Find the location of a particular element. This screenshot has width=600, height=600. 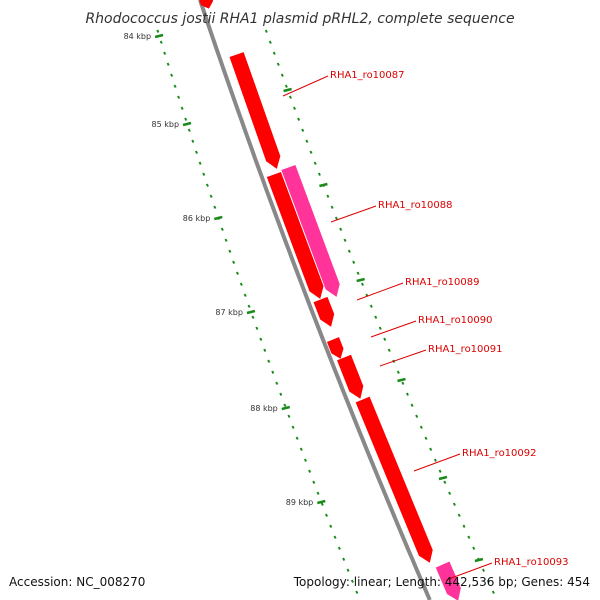

accession-text: Accession: NC_008270 is located at coordinates (77, 582).